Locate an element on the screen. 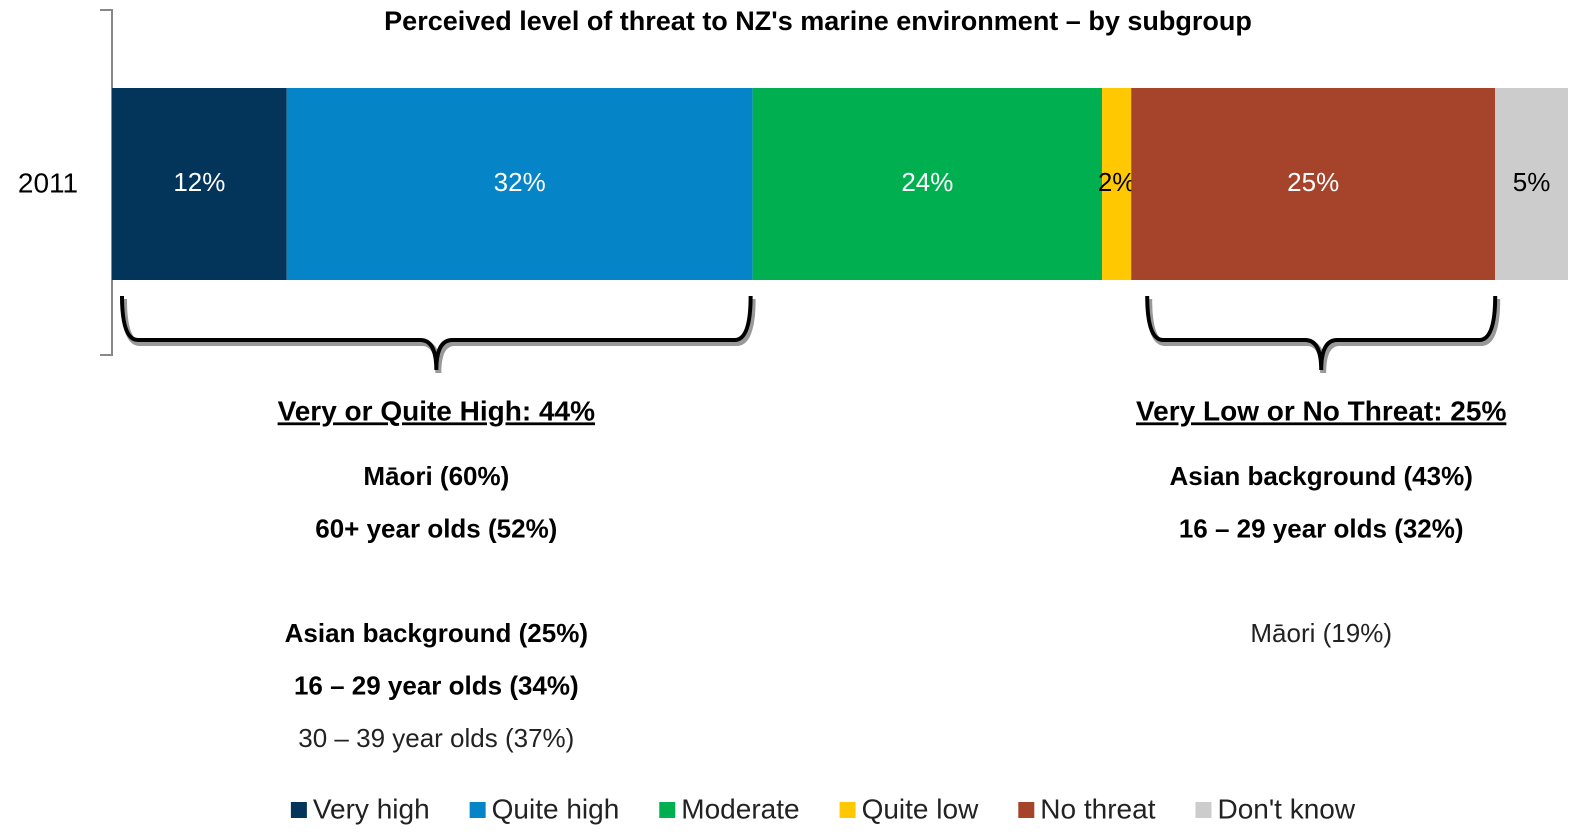 The width and height of the screenshot is (1580, 834). legend-label: Quite high is located at coordinates (556, 808).